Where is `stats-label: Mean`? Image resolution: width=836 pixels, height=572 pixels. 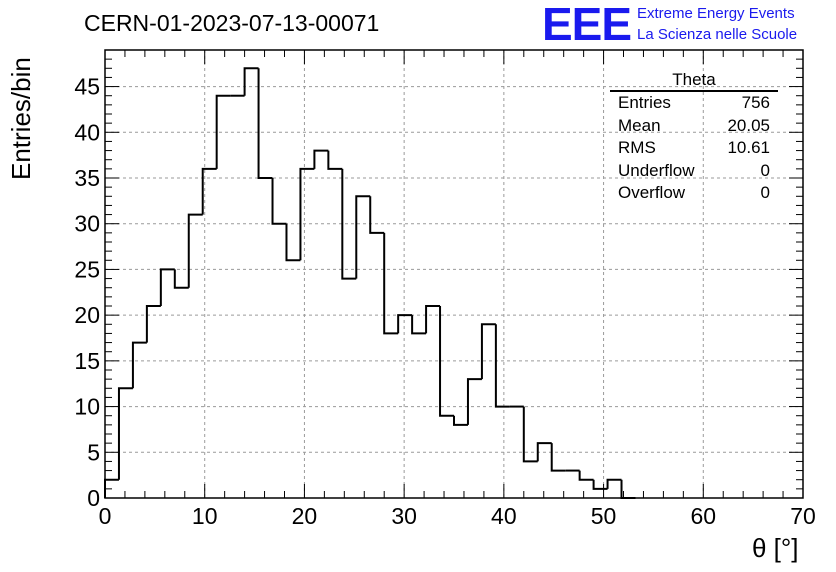 stats-label: Mean is located at coordinates (639, 125).